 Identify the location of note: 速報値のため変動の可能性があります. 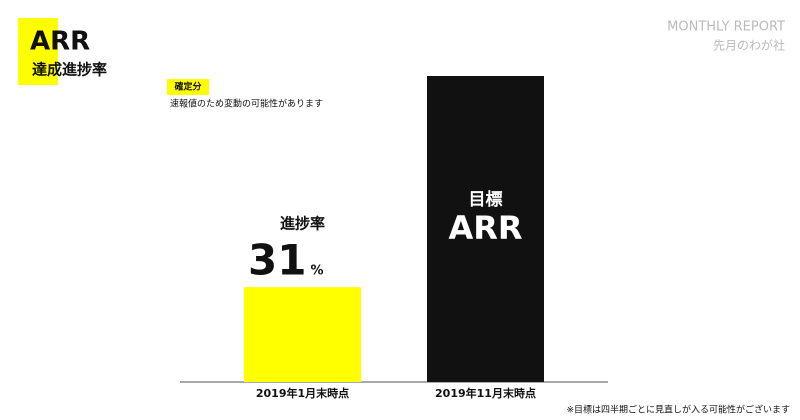
(246, 104).